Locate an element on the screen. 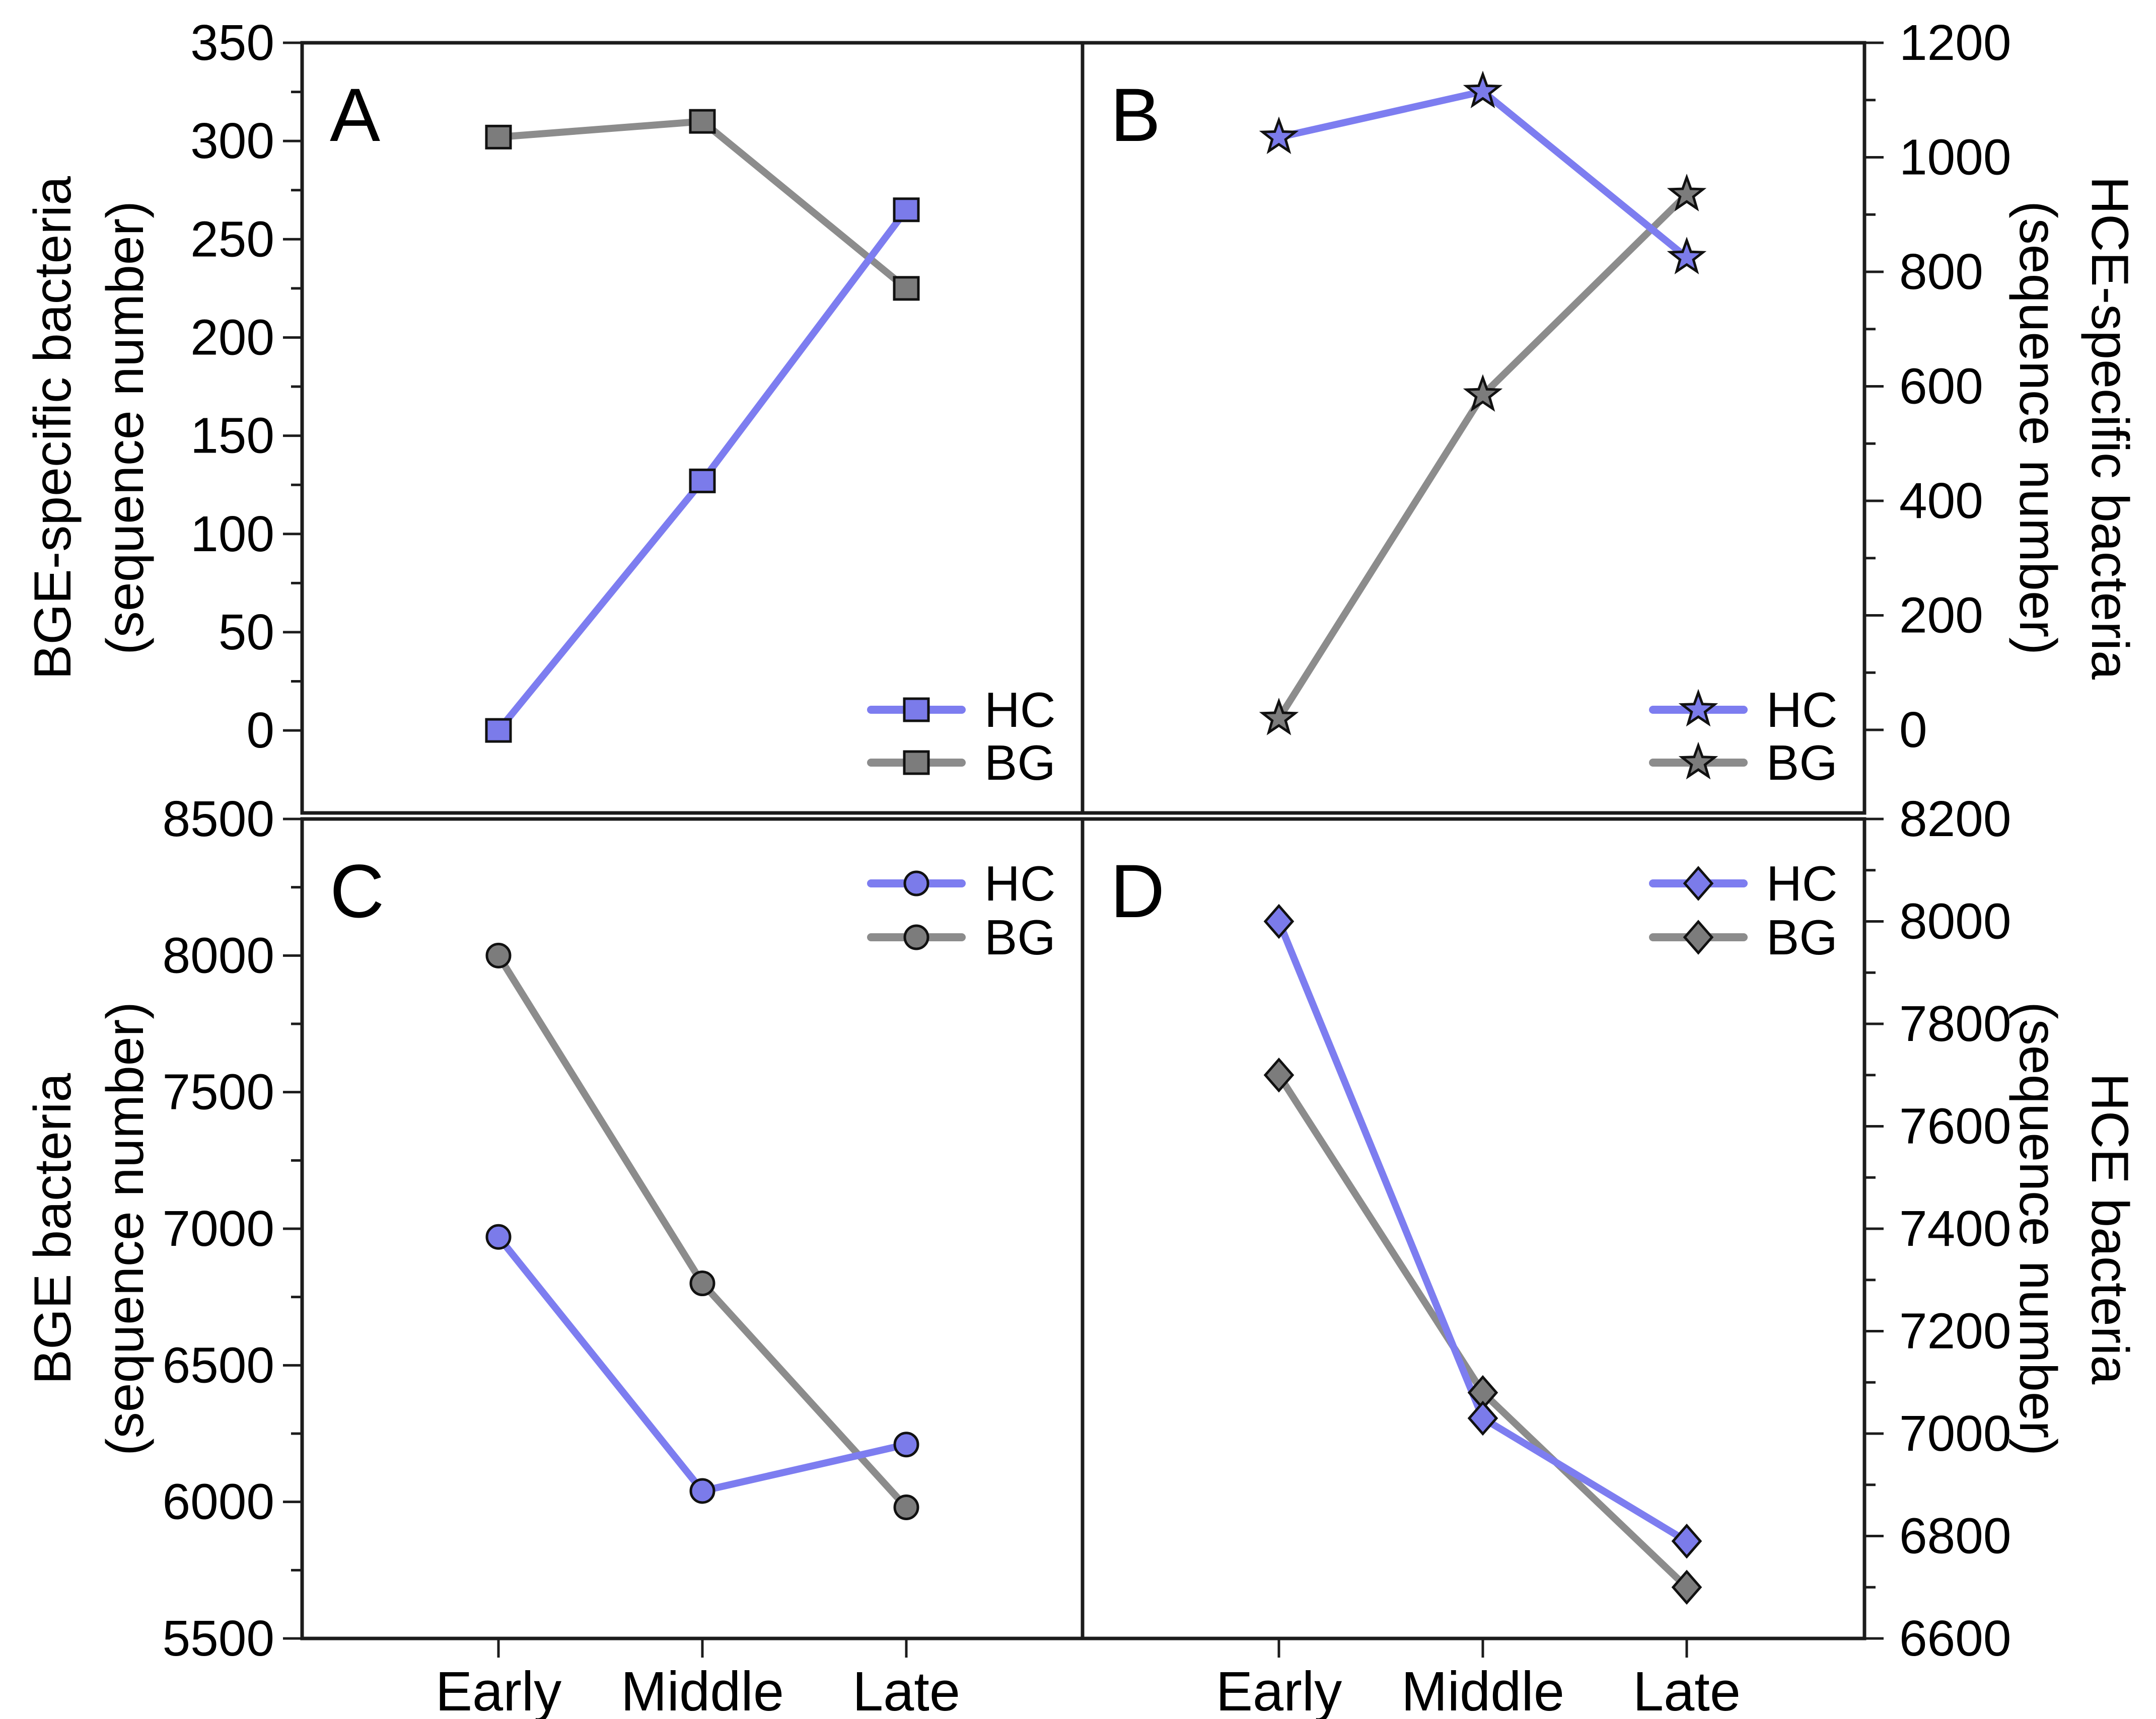 The height and width of the screenshot is (1719, 2156). y-tick-label: 7600 is located at coordinates (1955, 1126).